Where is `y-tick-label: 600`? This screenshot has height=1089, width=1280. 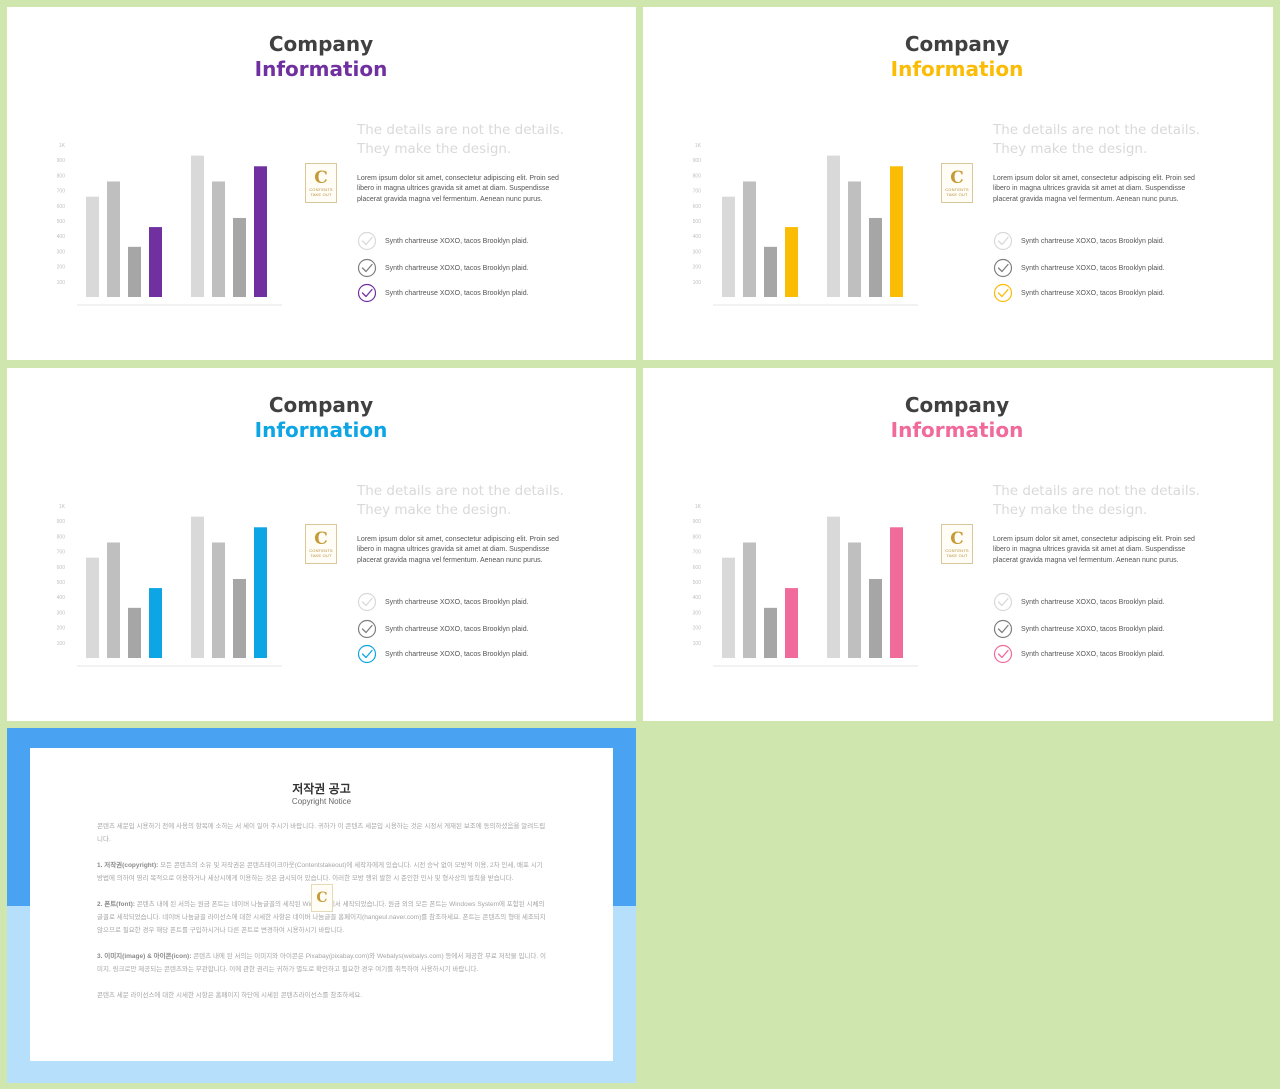
y-tick-label: 600 is located at coordinates (697, 207).